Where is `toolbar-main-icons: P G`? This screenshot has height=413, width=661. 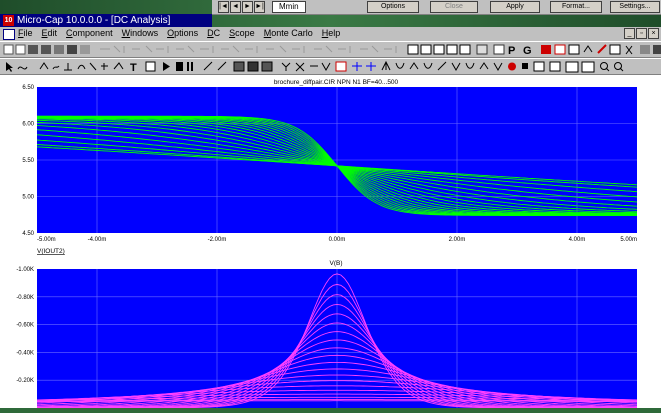 toolbar-main-icons: P G is located at coordinates (332, 50).